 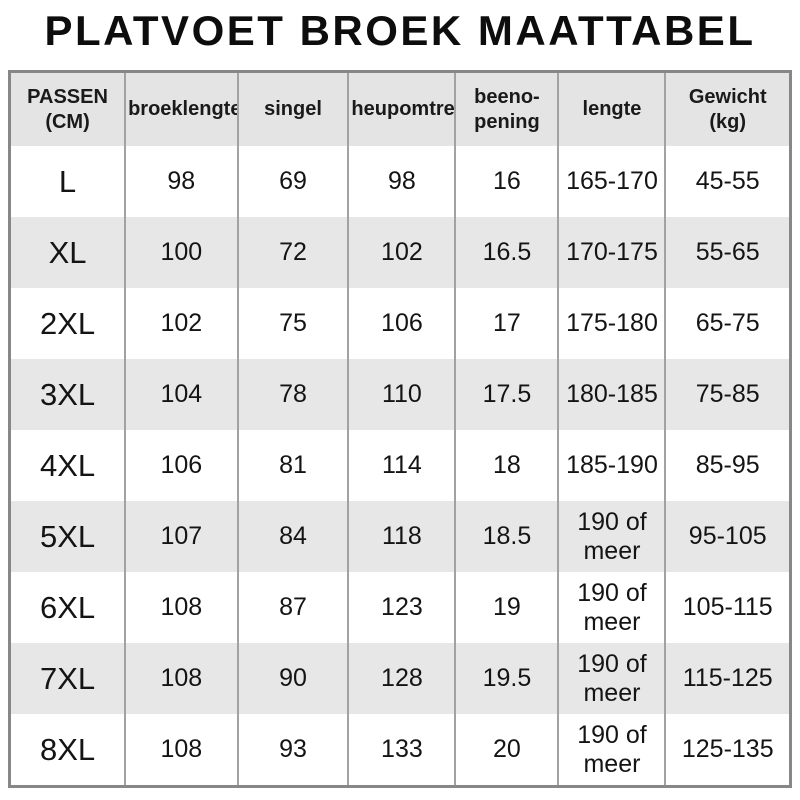 I want to click on value-cell: 128, so click(x=401, y=679).